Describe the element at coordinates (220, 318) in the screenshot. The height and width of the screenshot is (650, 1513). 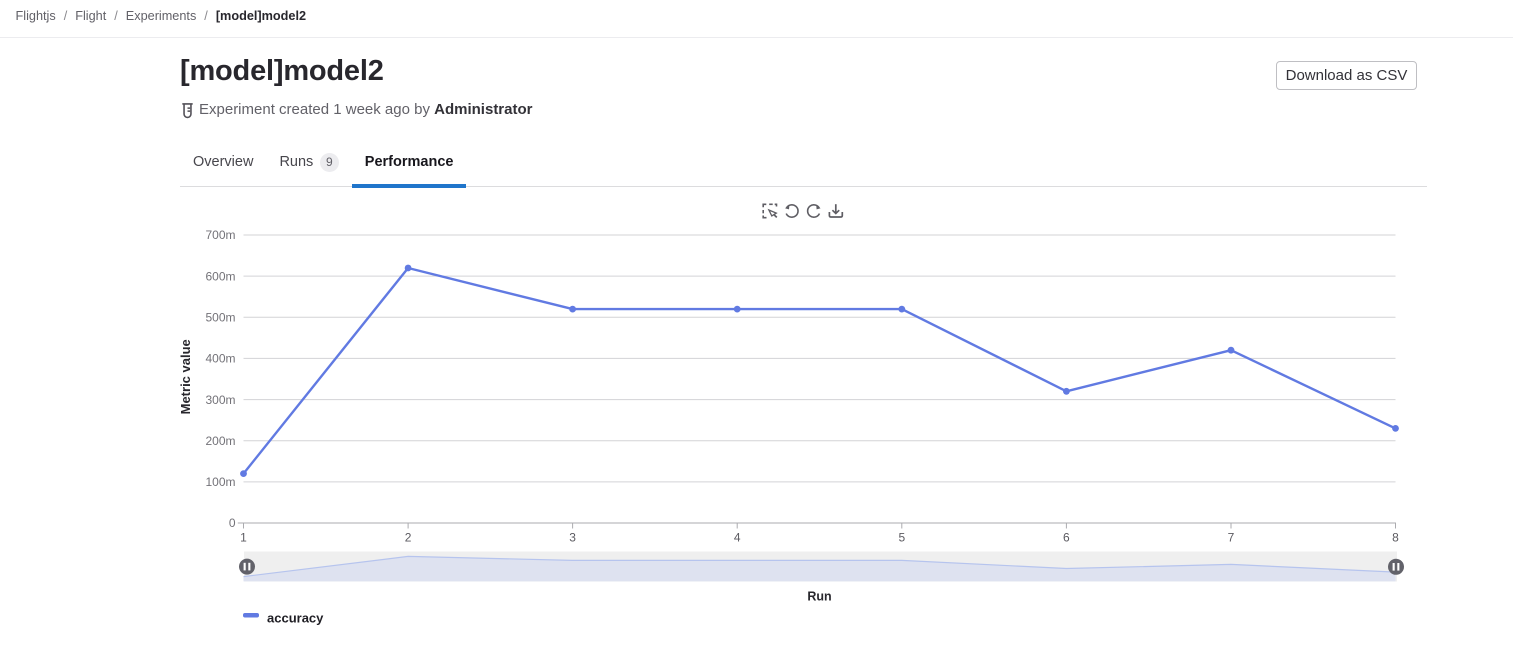
I see `svg-text: 500m` at that location.